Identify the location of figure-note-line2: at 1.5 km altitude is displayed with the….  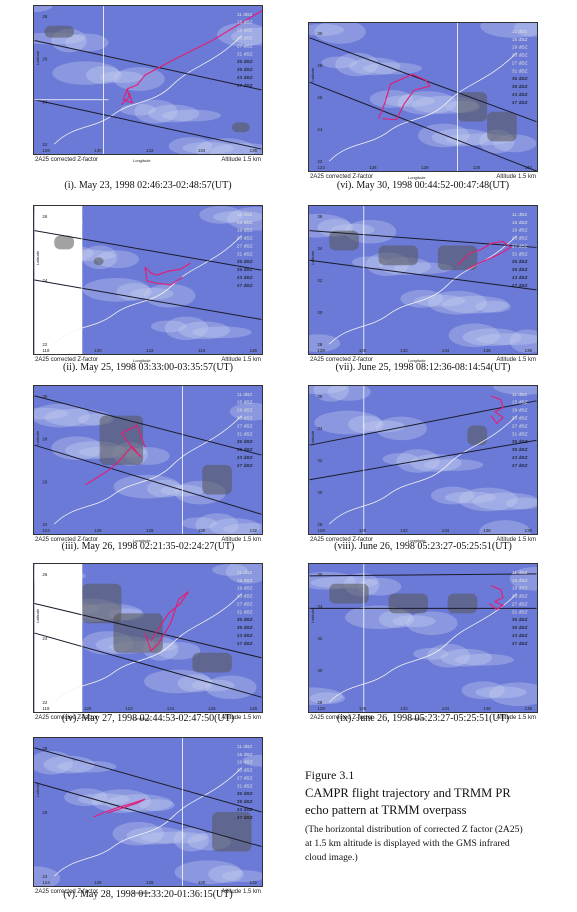
(407, 843).